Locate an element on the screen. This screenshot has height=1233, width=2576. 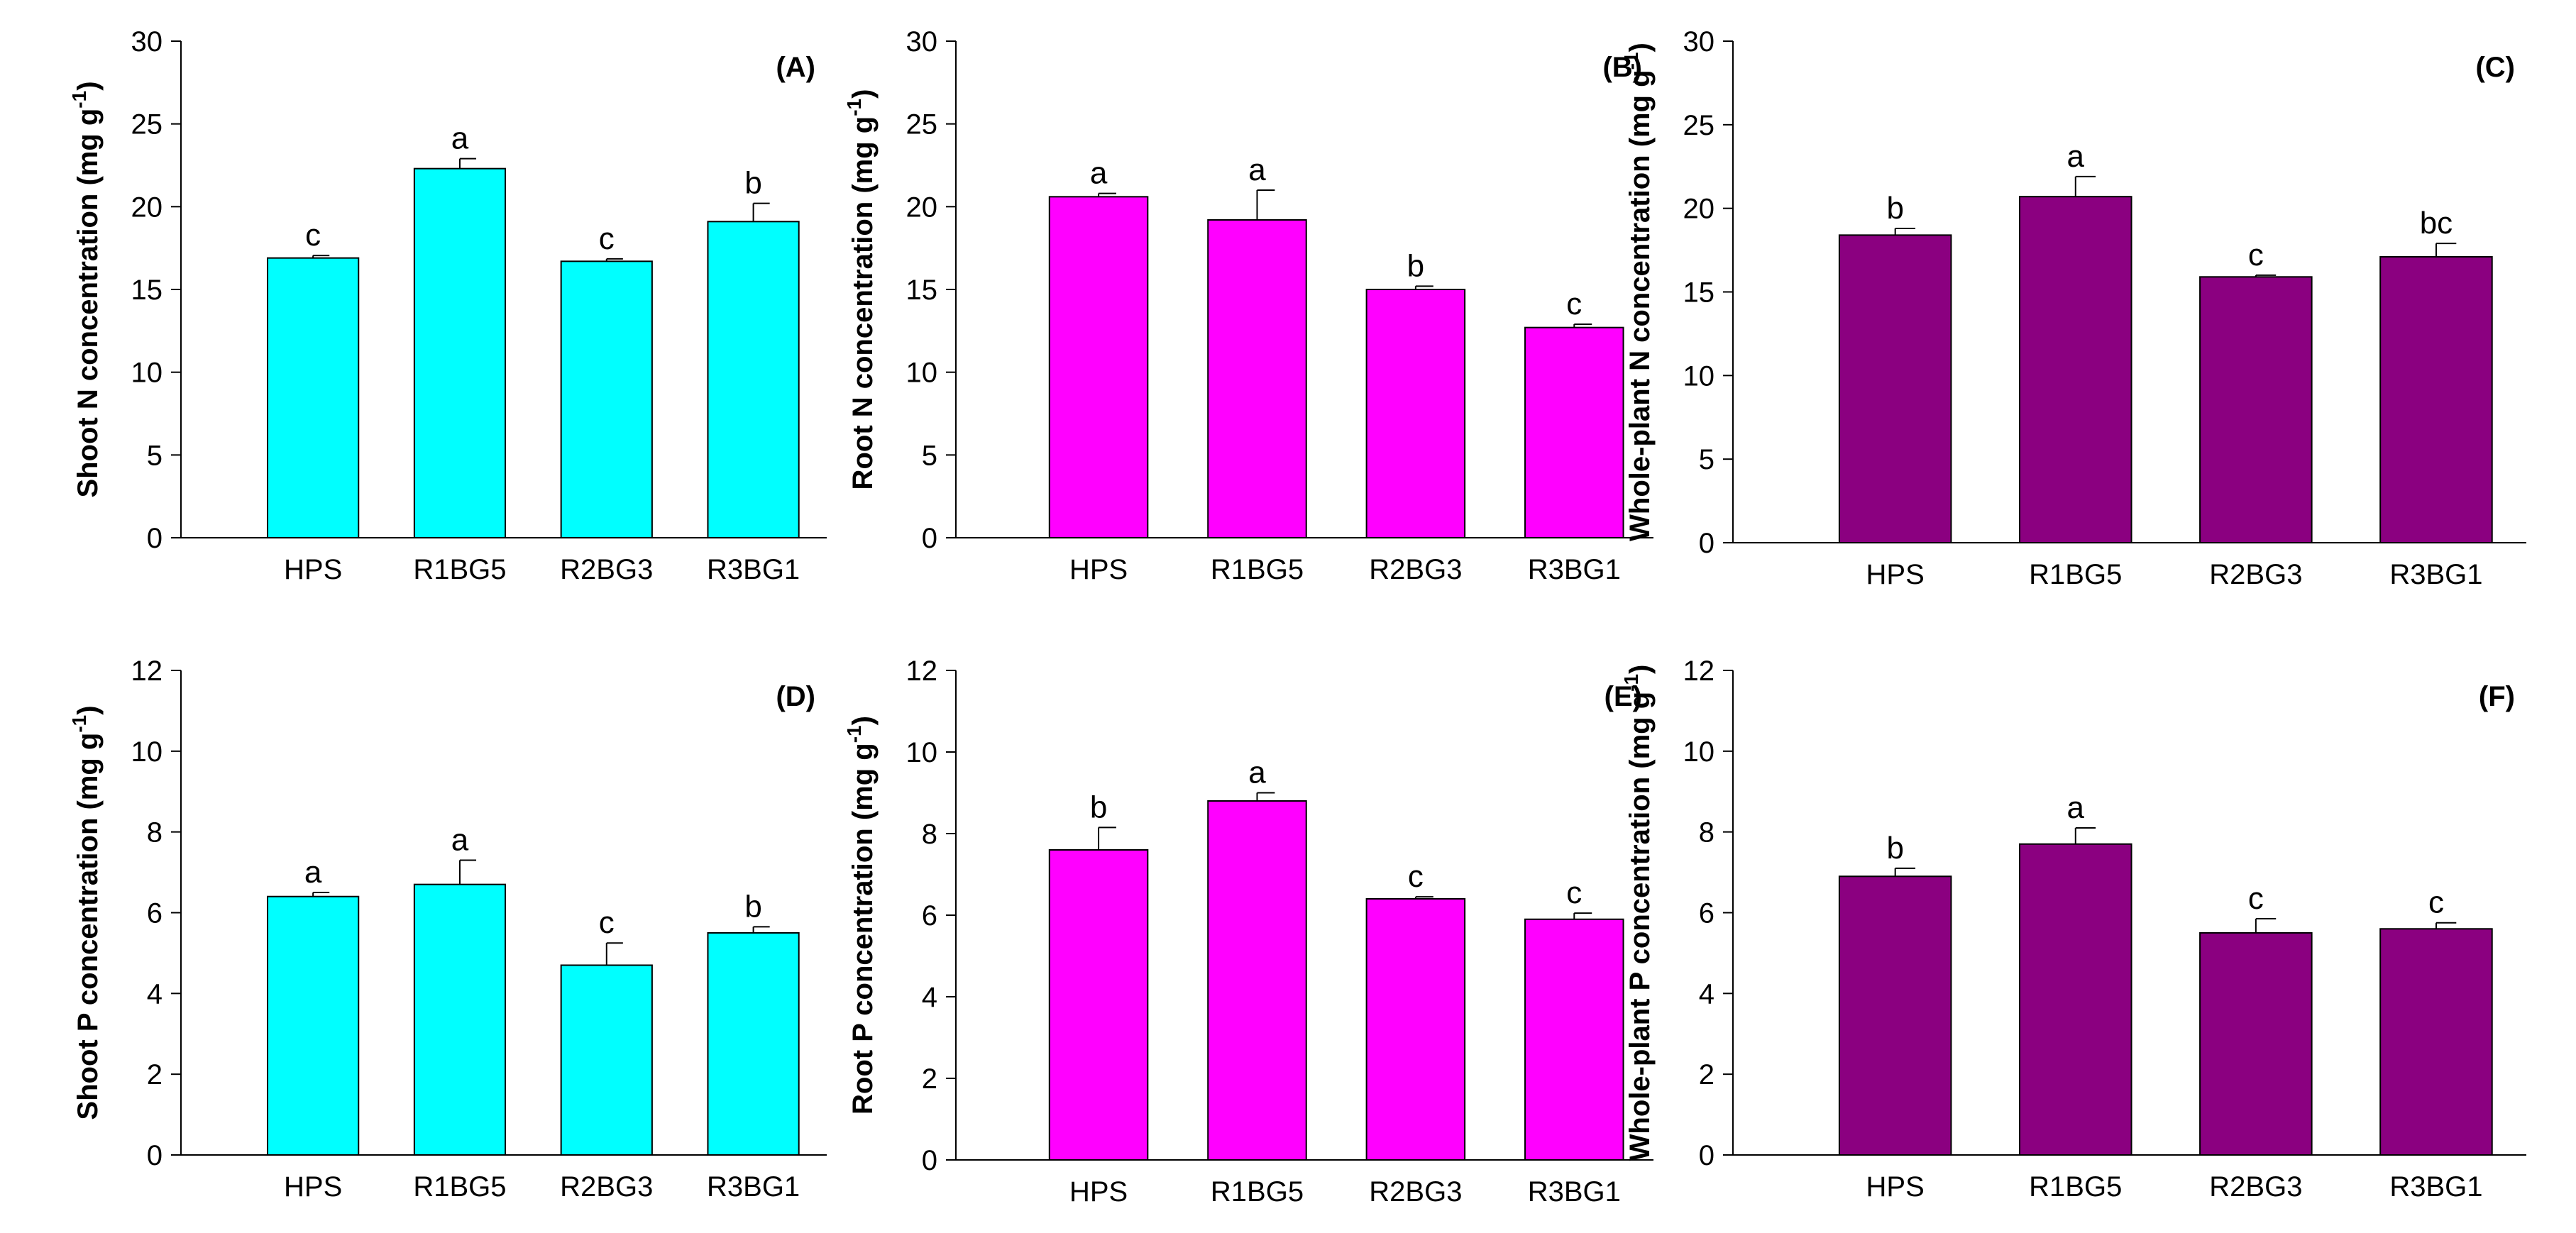
panel-label: (E) is located at coordinates (1623, 696).